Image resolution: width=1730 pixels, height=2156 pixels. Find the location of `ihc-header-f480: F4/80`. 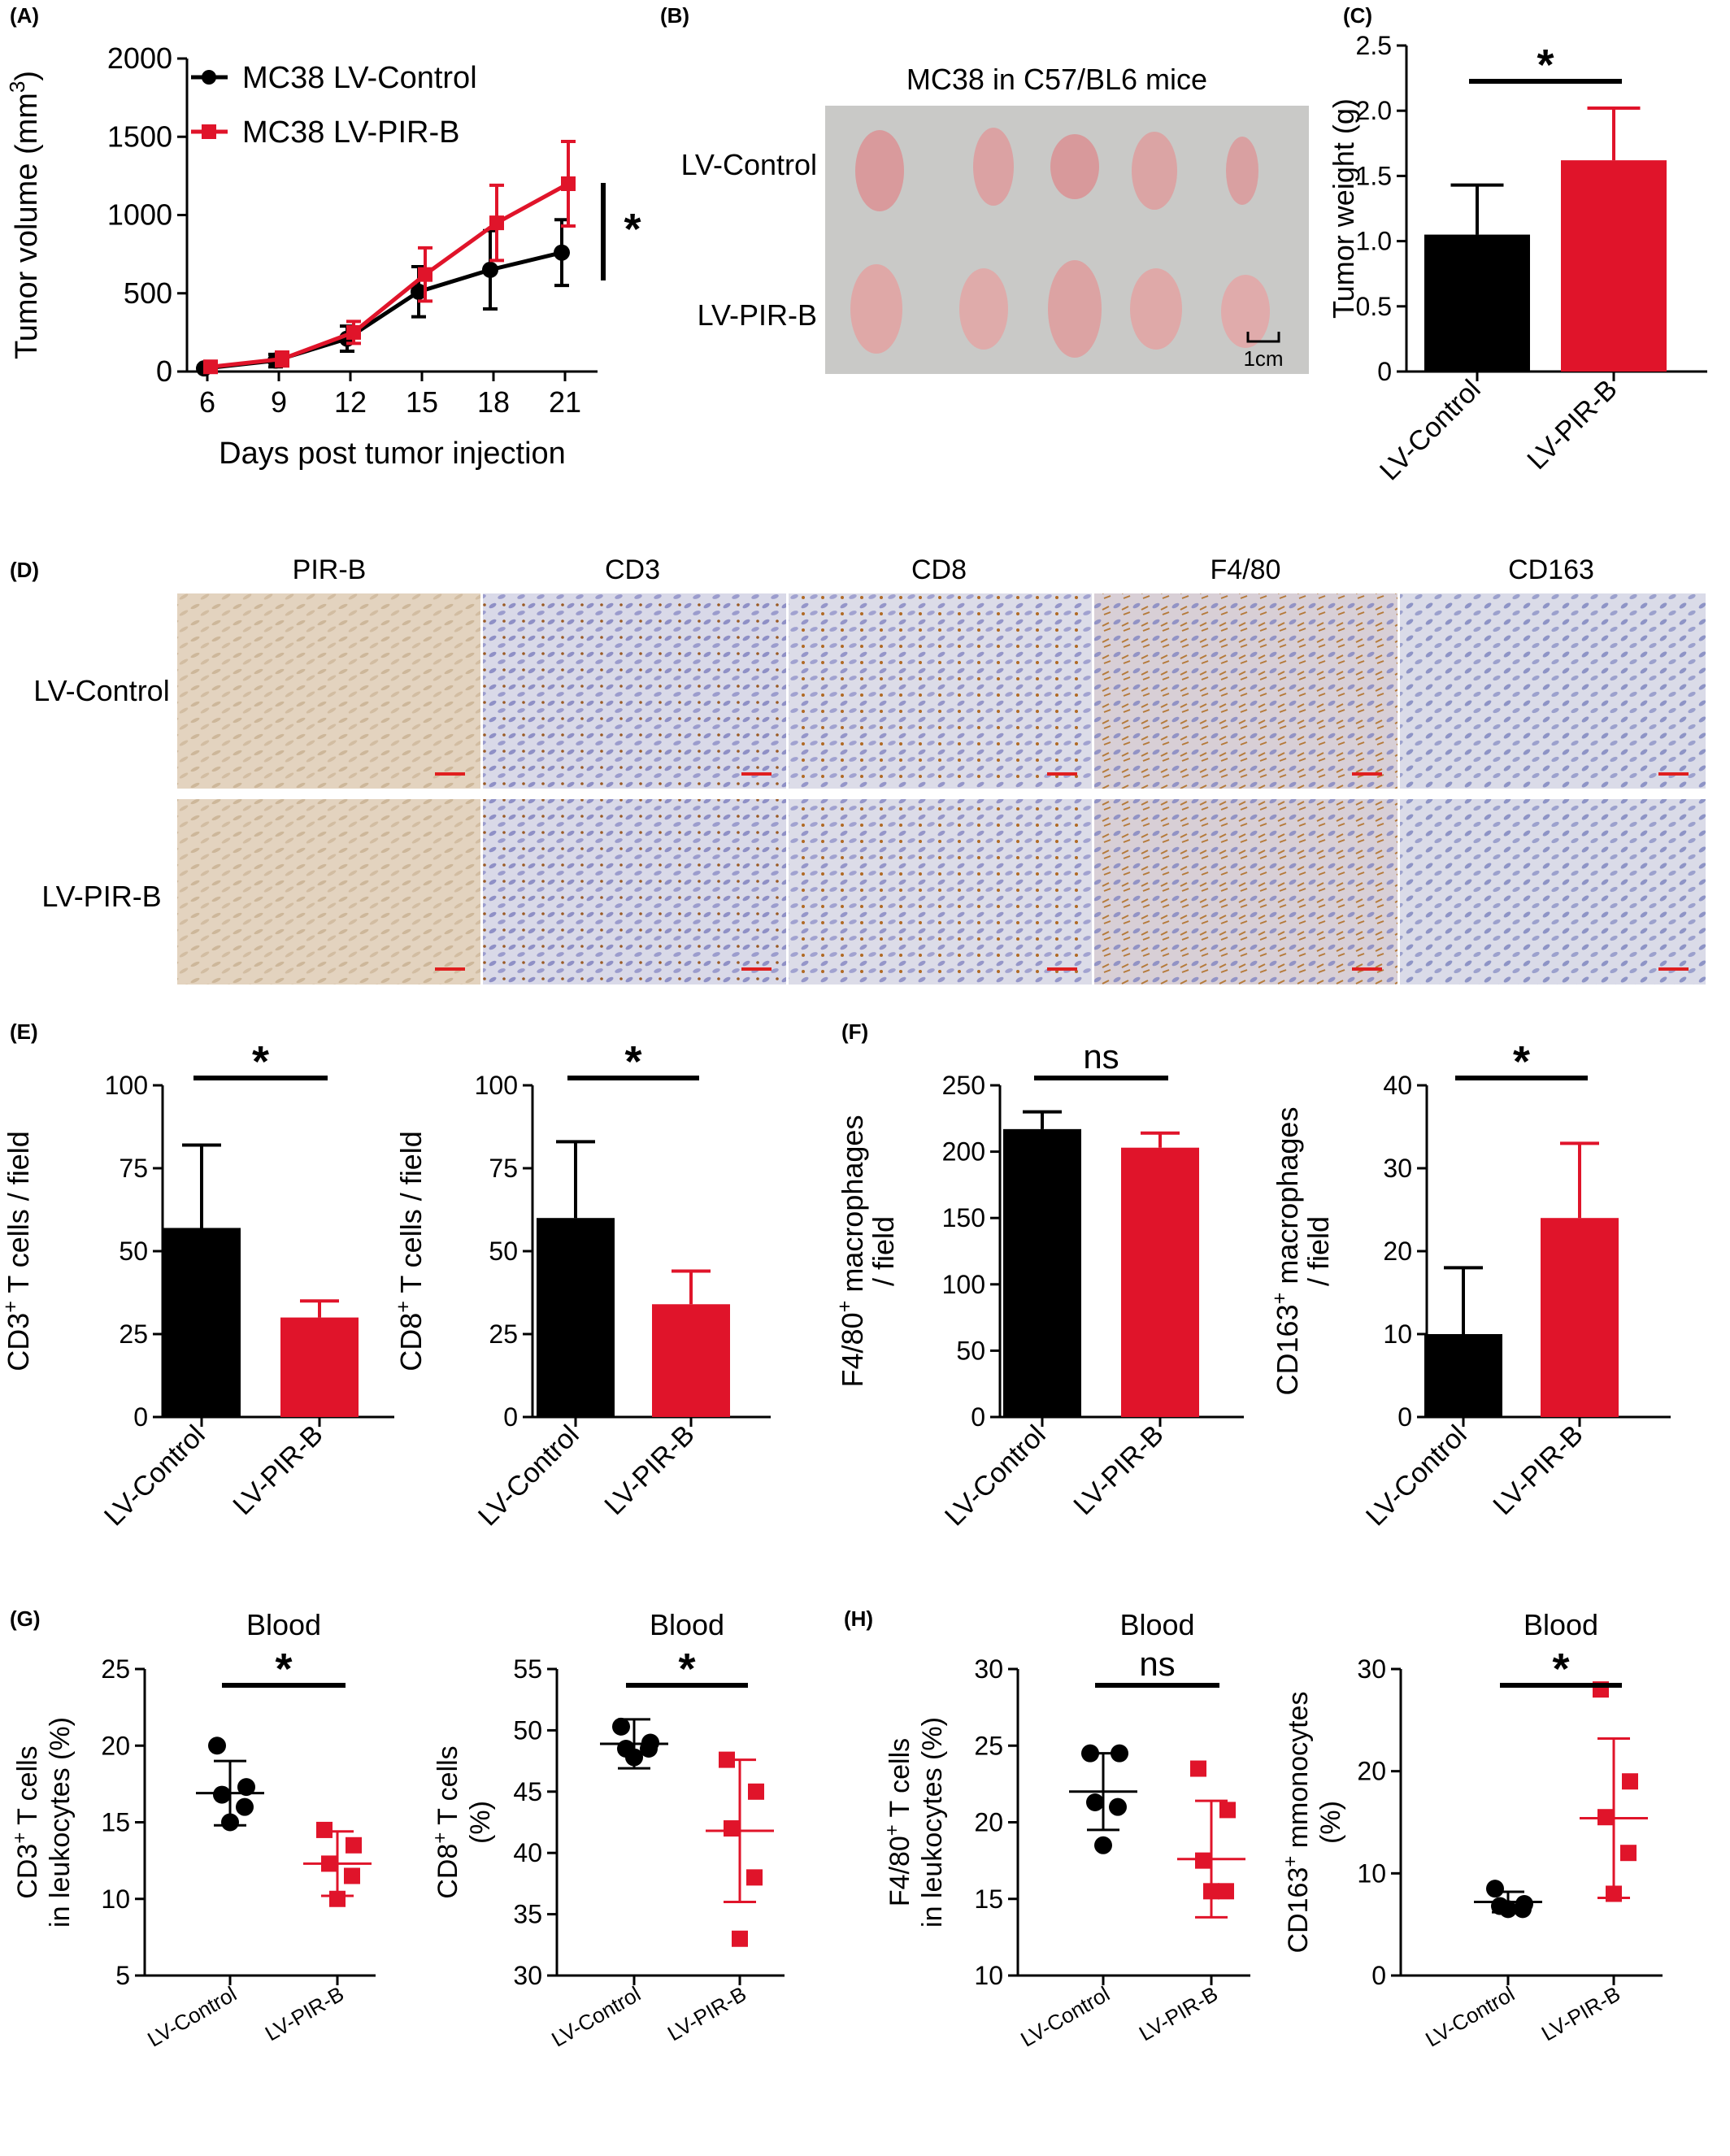

ihc-header-f480: F4/80 is located at coordinates (1246, 569).